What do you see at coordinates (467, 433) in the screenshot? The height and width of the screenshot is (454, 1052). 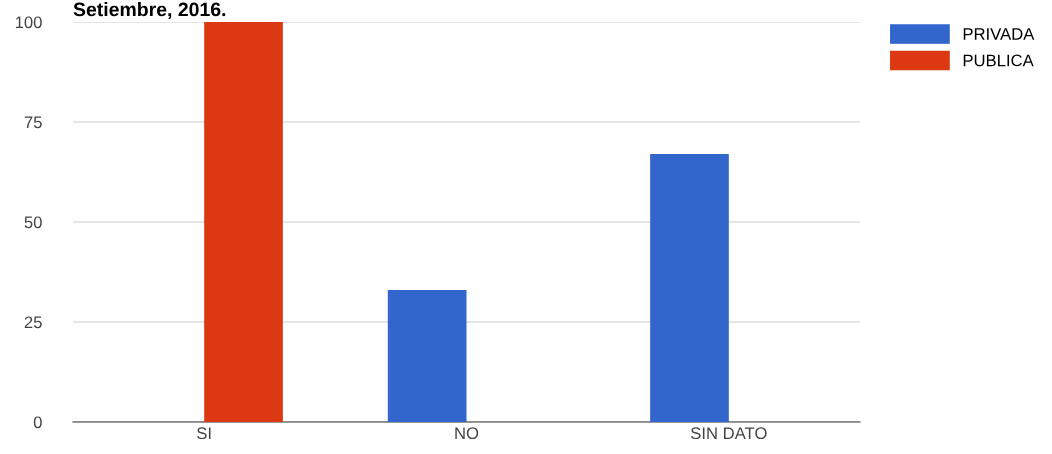 I see `x-tick-label: NO` at bounding box center [467, 433].